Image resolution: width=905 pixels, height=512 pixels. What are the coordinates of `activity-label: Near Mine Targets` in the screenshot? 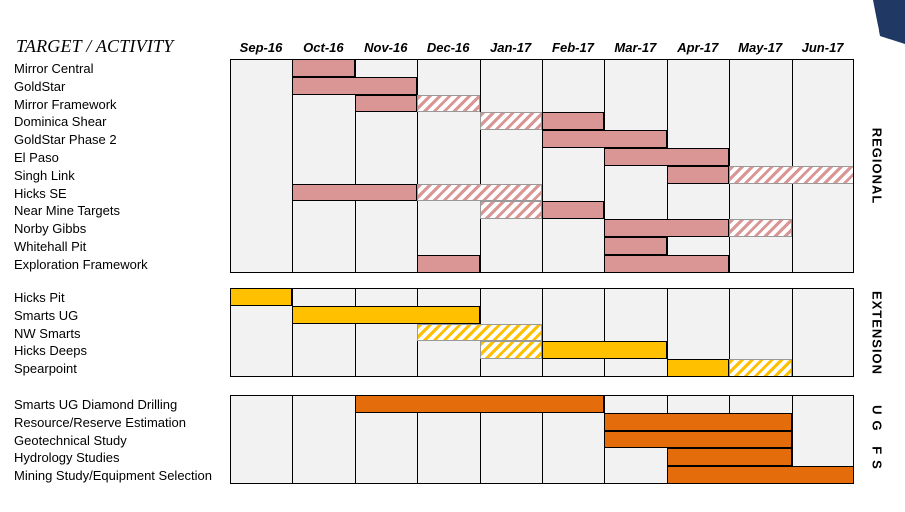 It's located at (67, 211).